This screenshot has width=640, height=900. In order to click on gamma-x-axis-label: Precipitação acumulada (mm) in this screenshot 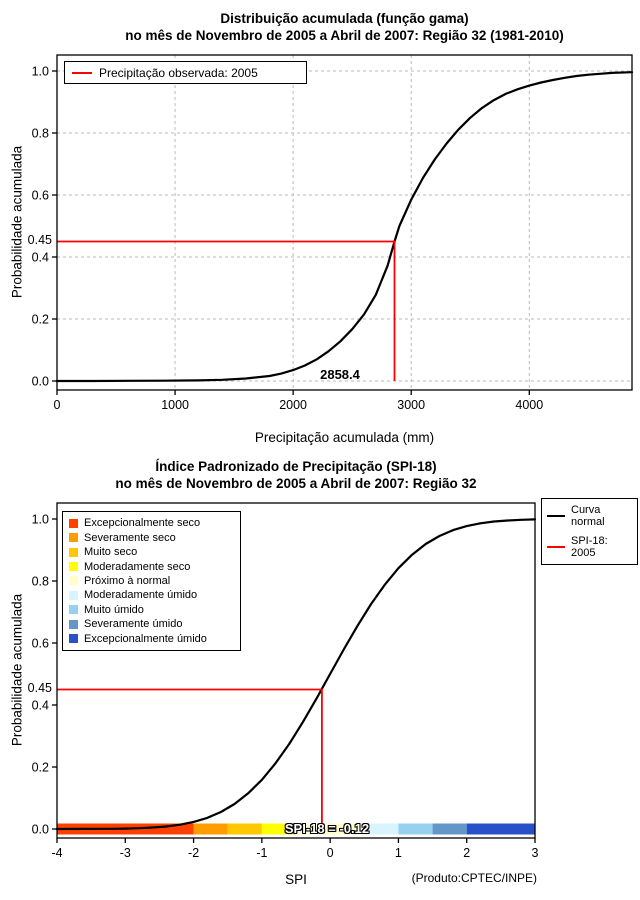, I will do `click(344, 437)`.